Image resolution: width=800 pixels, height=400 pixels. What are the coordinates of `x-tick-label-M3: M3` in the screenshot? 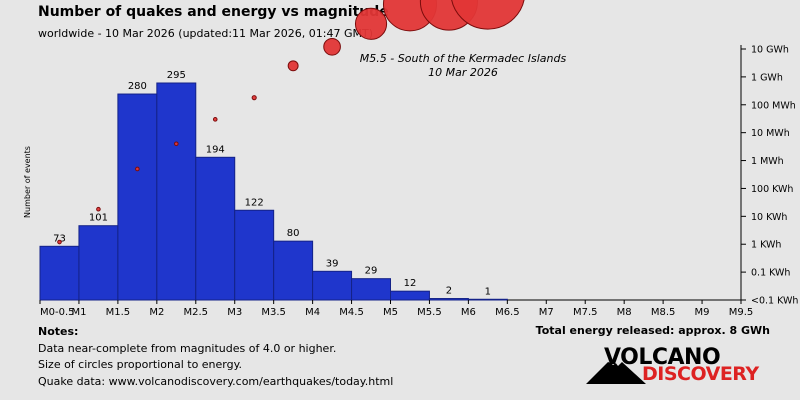 It's located at (234, 312).